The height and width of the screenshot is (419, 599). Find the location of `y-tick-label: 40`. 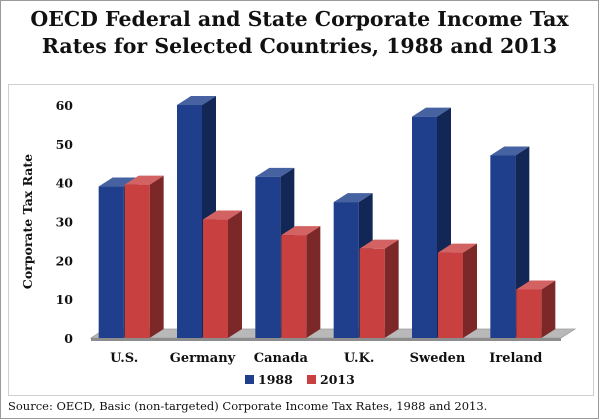

y-tick-label: 40 is located at coordinates (65, 183).